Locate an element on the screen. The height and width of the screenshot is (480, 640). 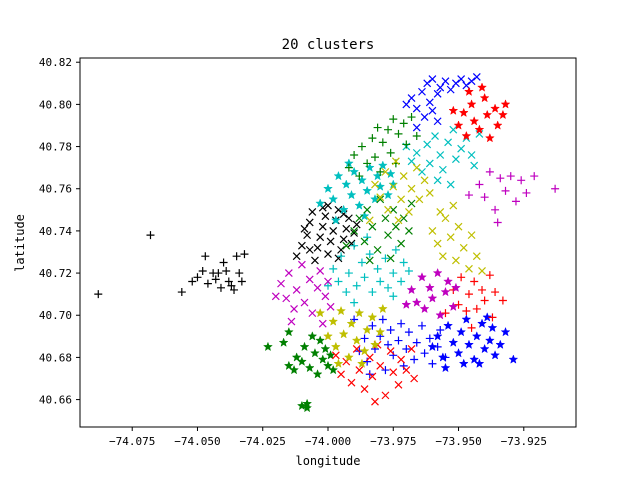
y-tick-label: 40.72 is located at coordinates (55, 273).